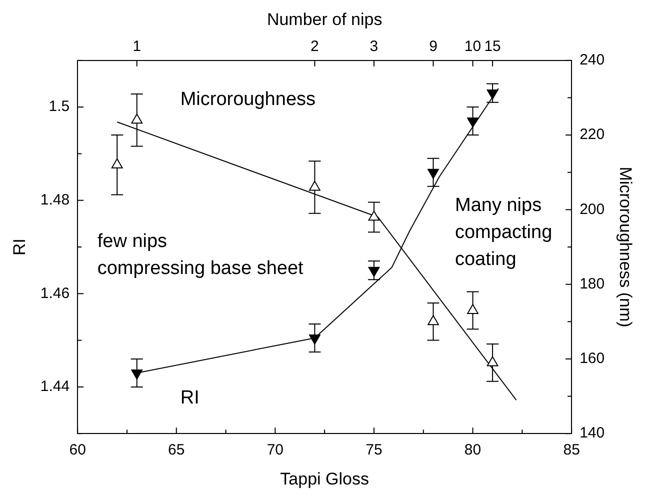 The image size is (645, 500). What do you see at coordinates (473, 450) in the screenshot?
I see `x-tick-label: 80` at bounding box center [473, 450].